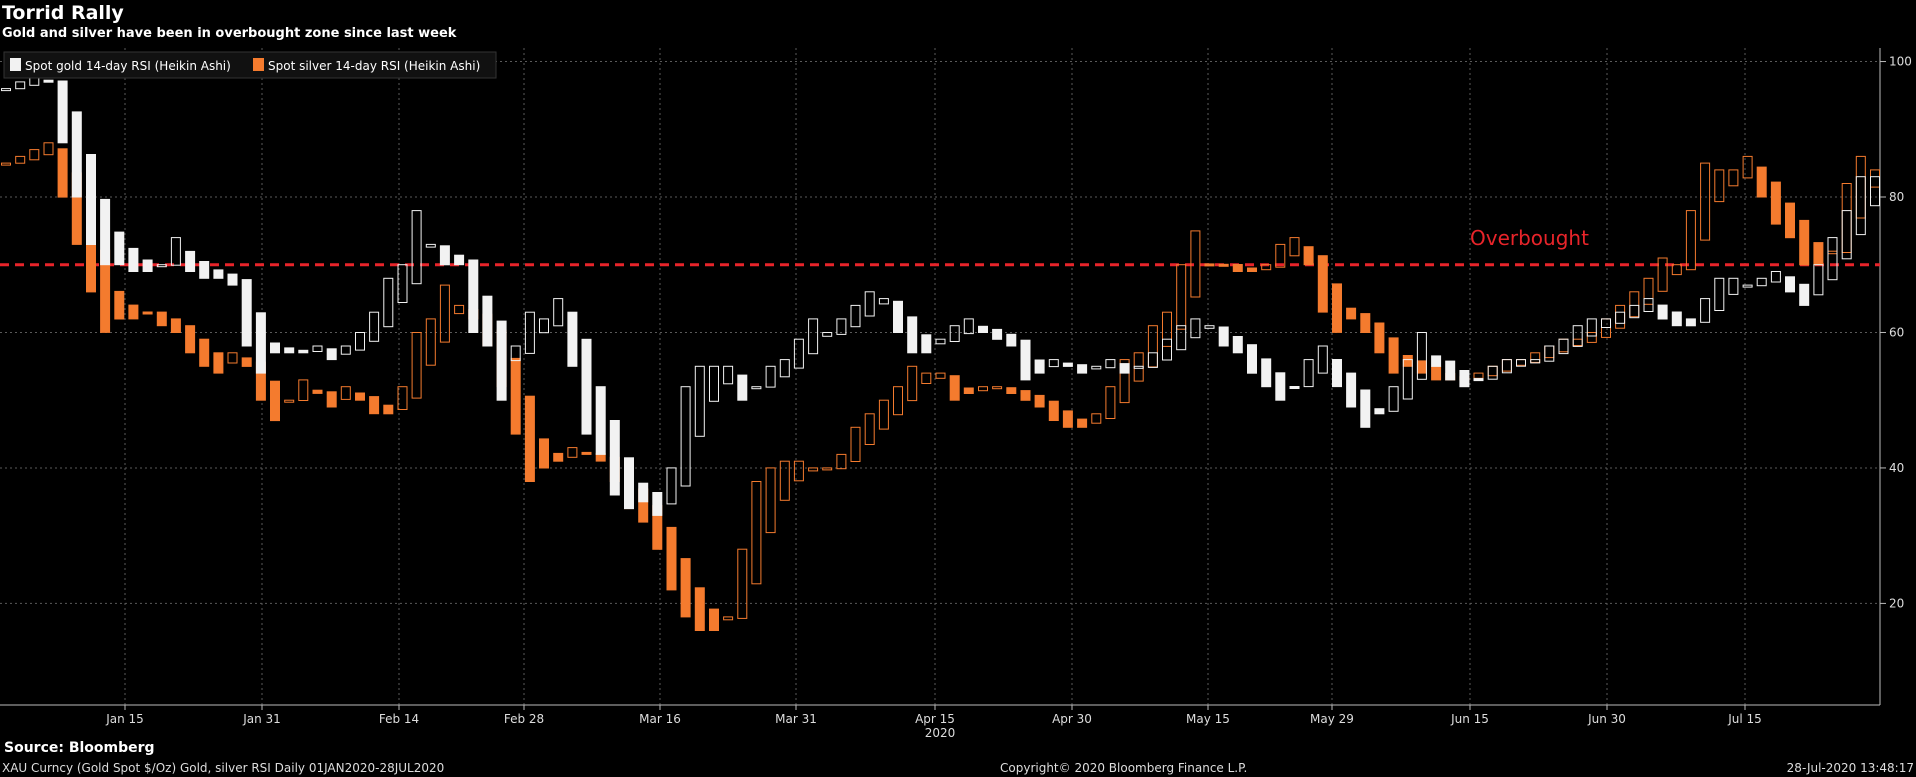 This screenshot has width=1916, height=777. I want to click on y-tick-label: 20, so click(1896, 603).